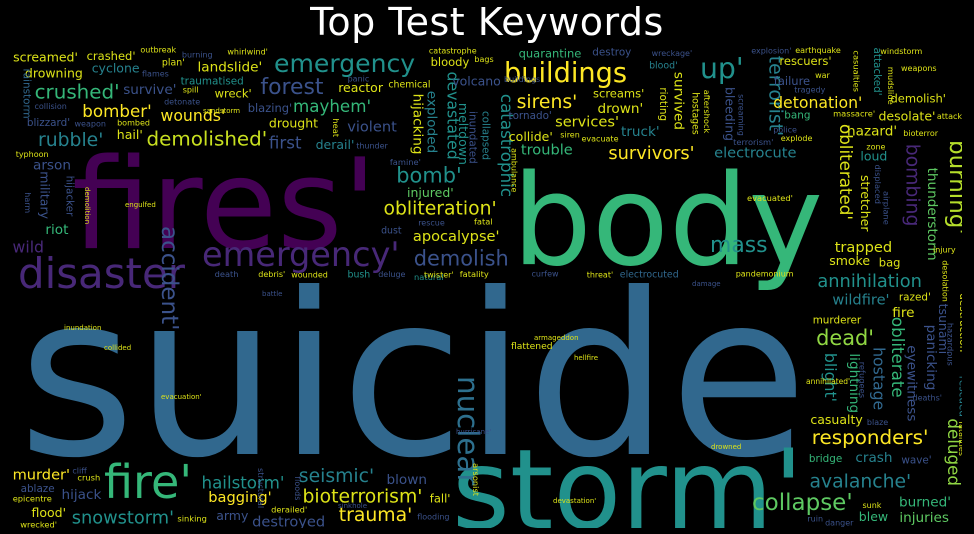 This screenshot has height=534, width=974. What do you see at coordinates (56, 230) in the screenshot?
I see `word-riot: riot` at bounding box center [56, 230].